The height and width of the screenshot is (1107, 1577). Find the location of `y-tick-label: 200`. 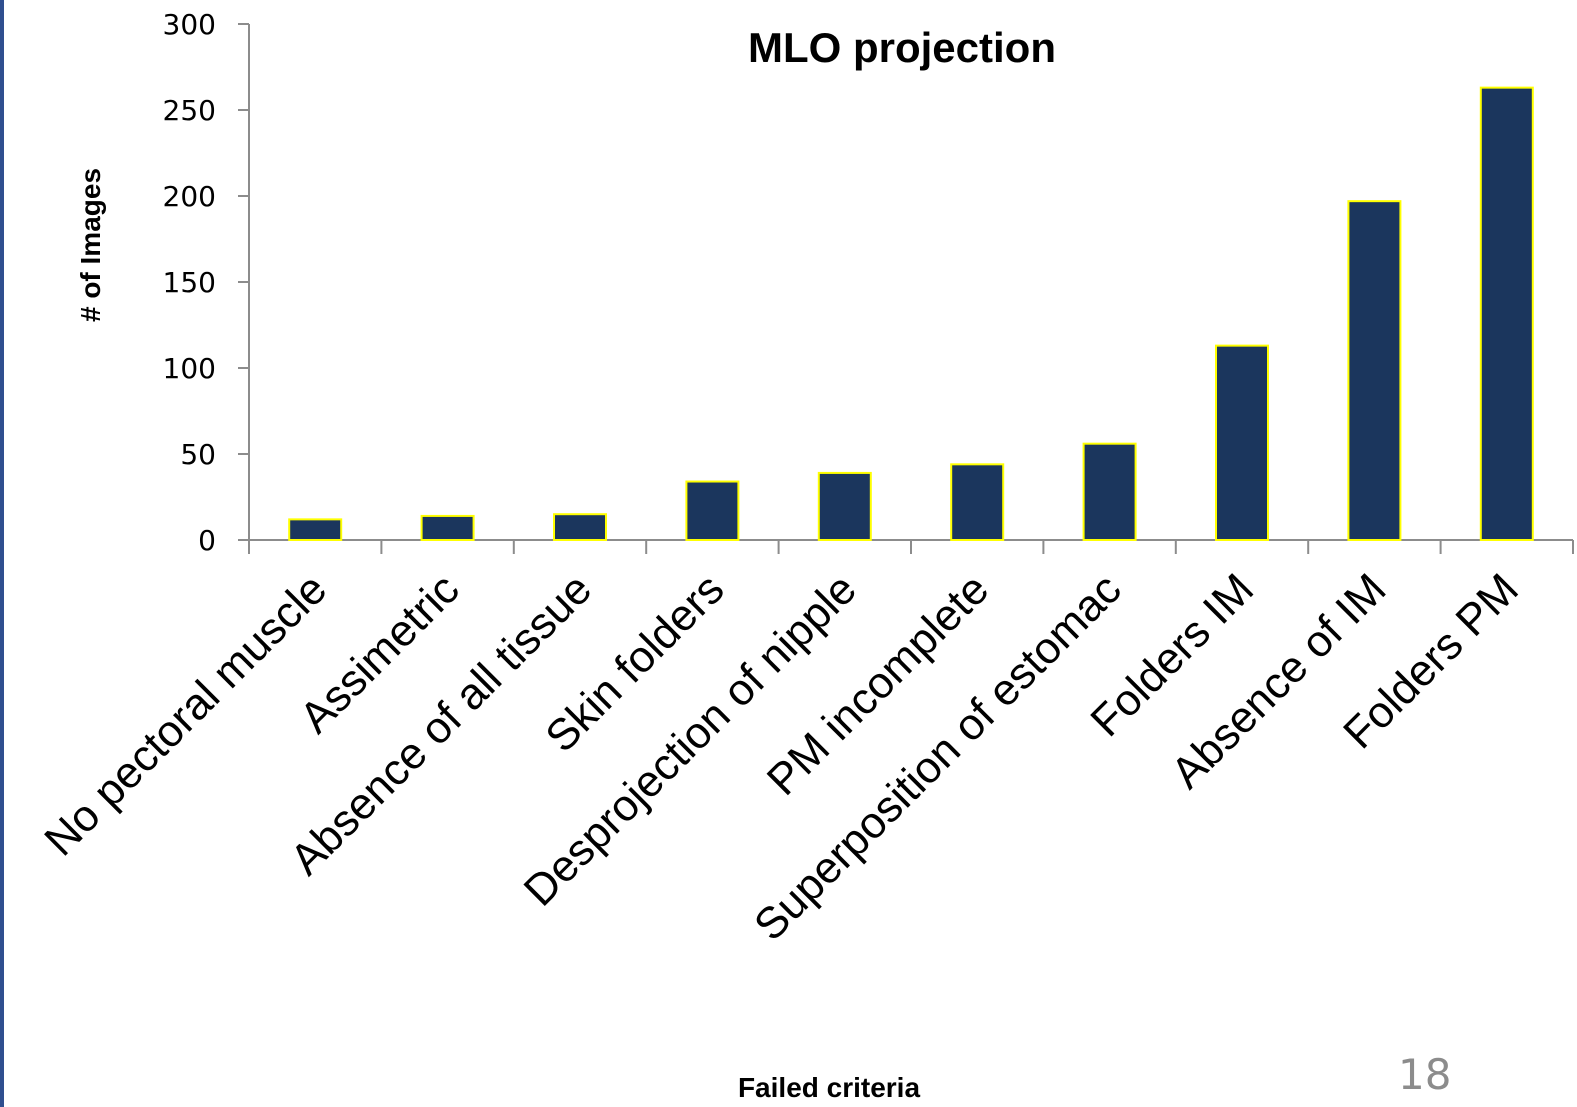

y-tick-label: 200 is located at coordinates (189, 196).